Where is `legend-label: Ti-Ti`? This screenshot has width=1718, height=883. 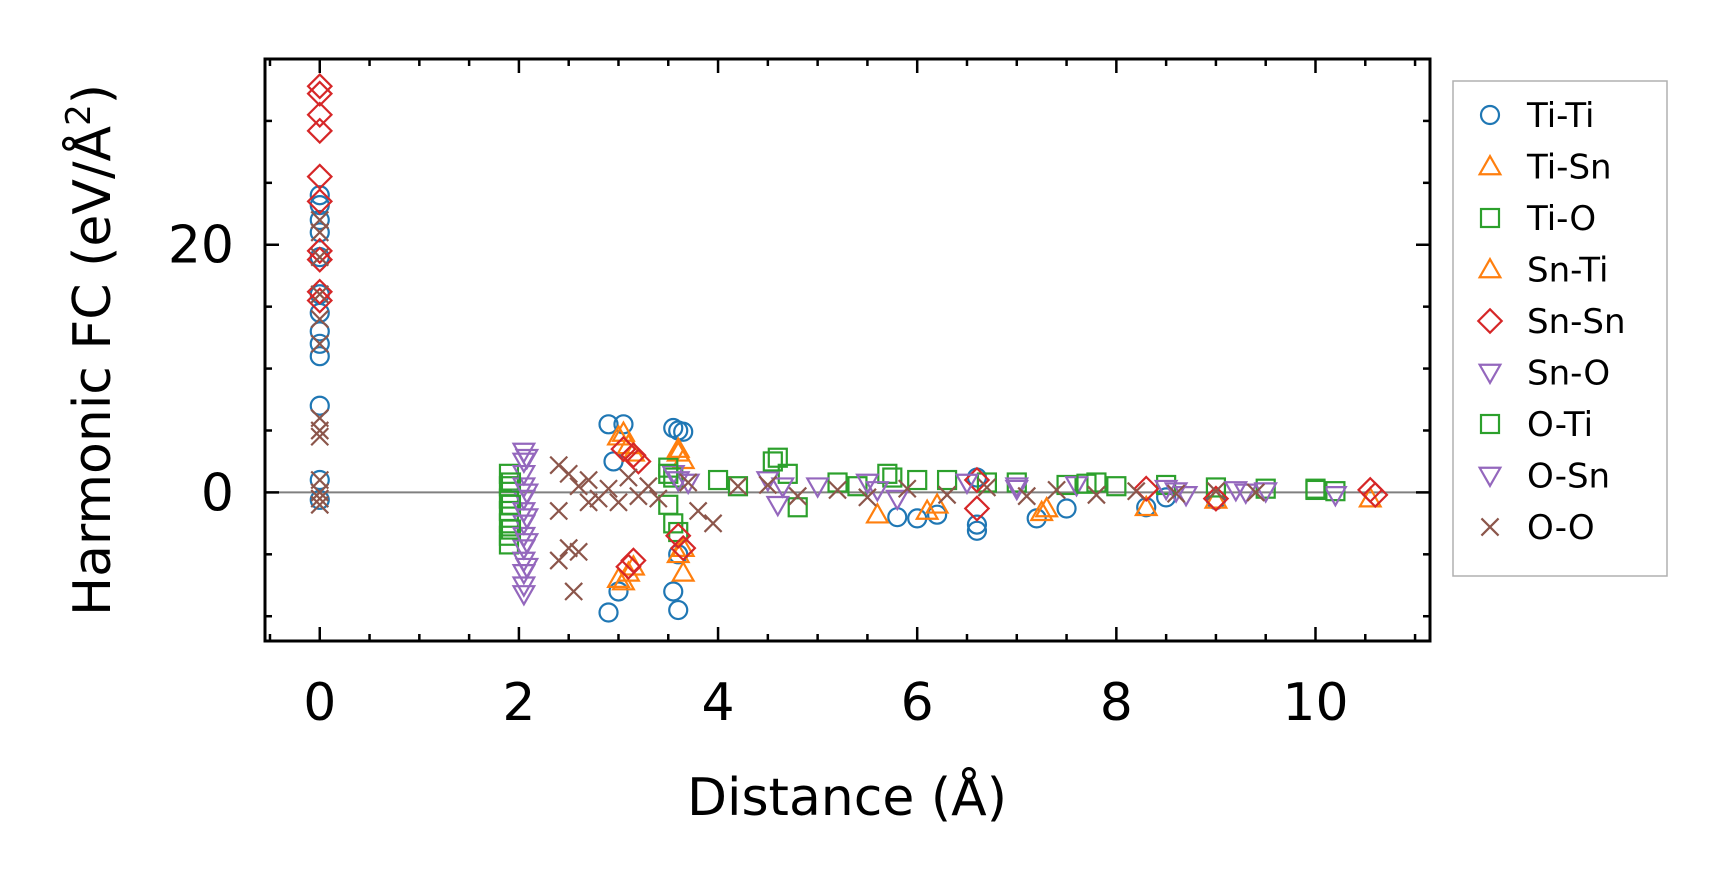 legend-label: Ti-Ti is located at coordinates (1560, 116).